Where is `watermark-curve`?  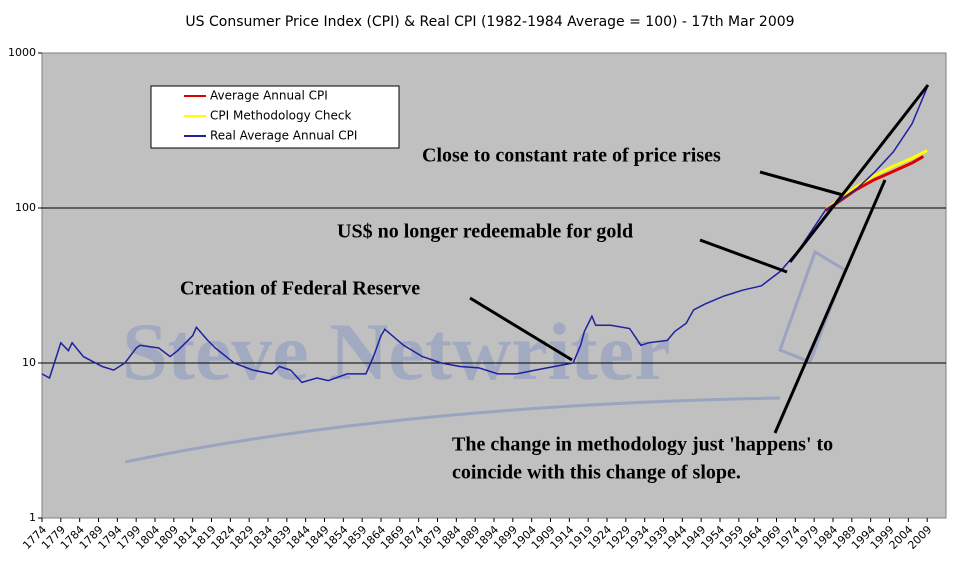 watermark-curve is located at coordinates (452, 430).